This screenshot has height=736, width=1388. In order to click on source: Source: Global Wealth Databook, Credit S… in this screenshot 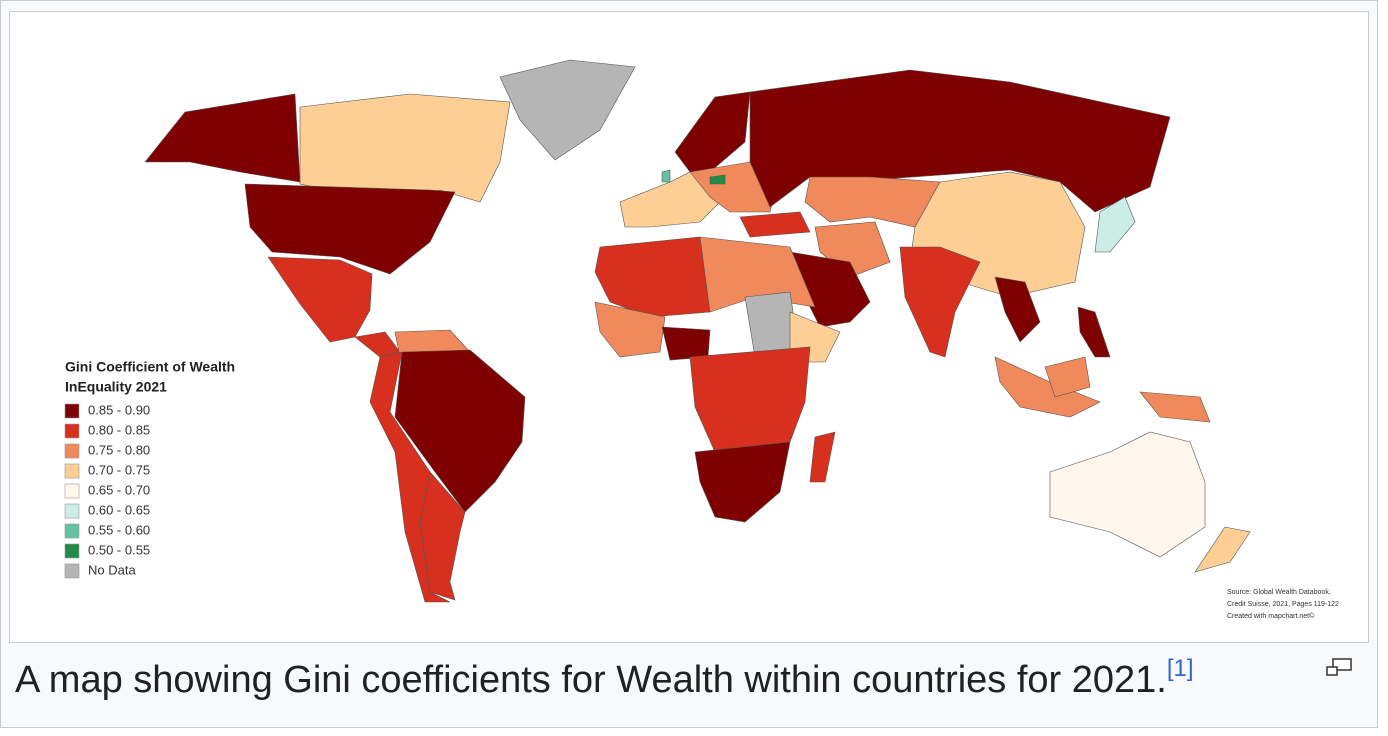, I will do `click(1283, 604)`.